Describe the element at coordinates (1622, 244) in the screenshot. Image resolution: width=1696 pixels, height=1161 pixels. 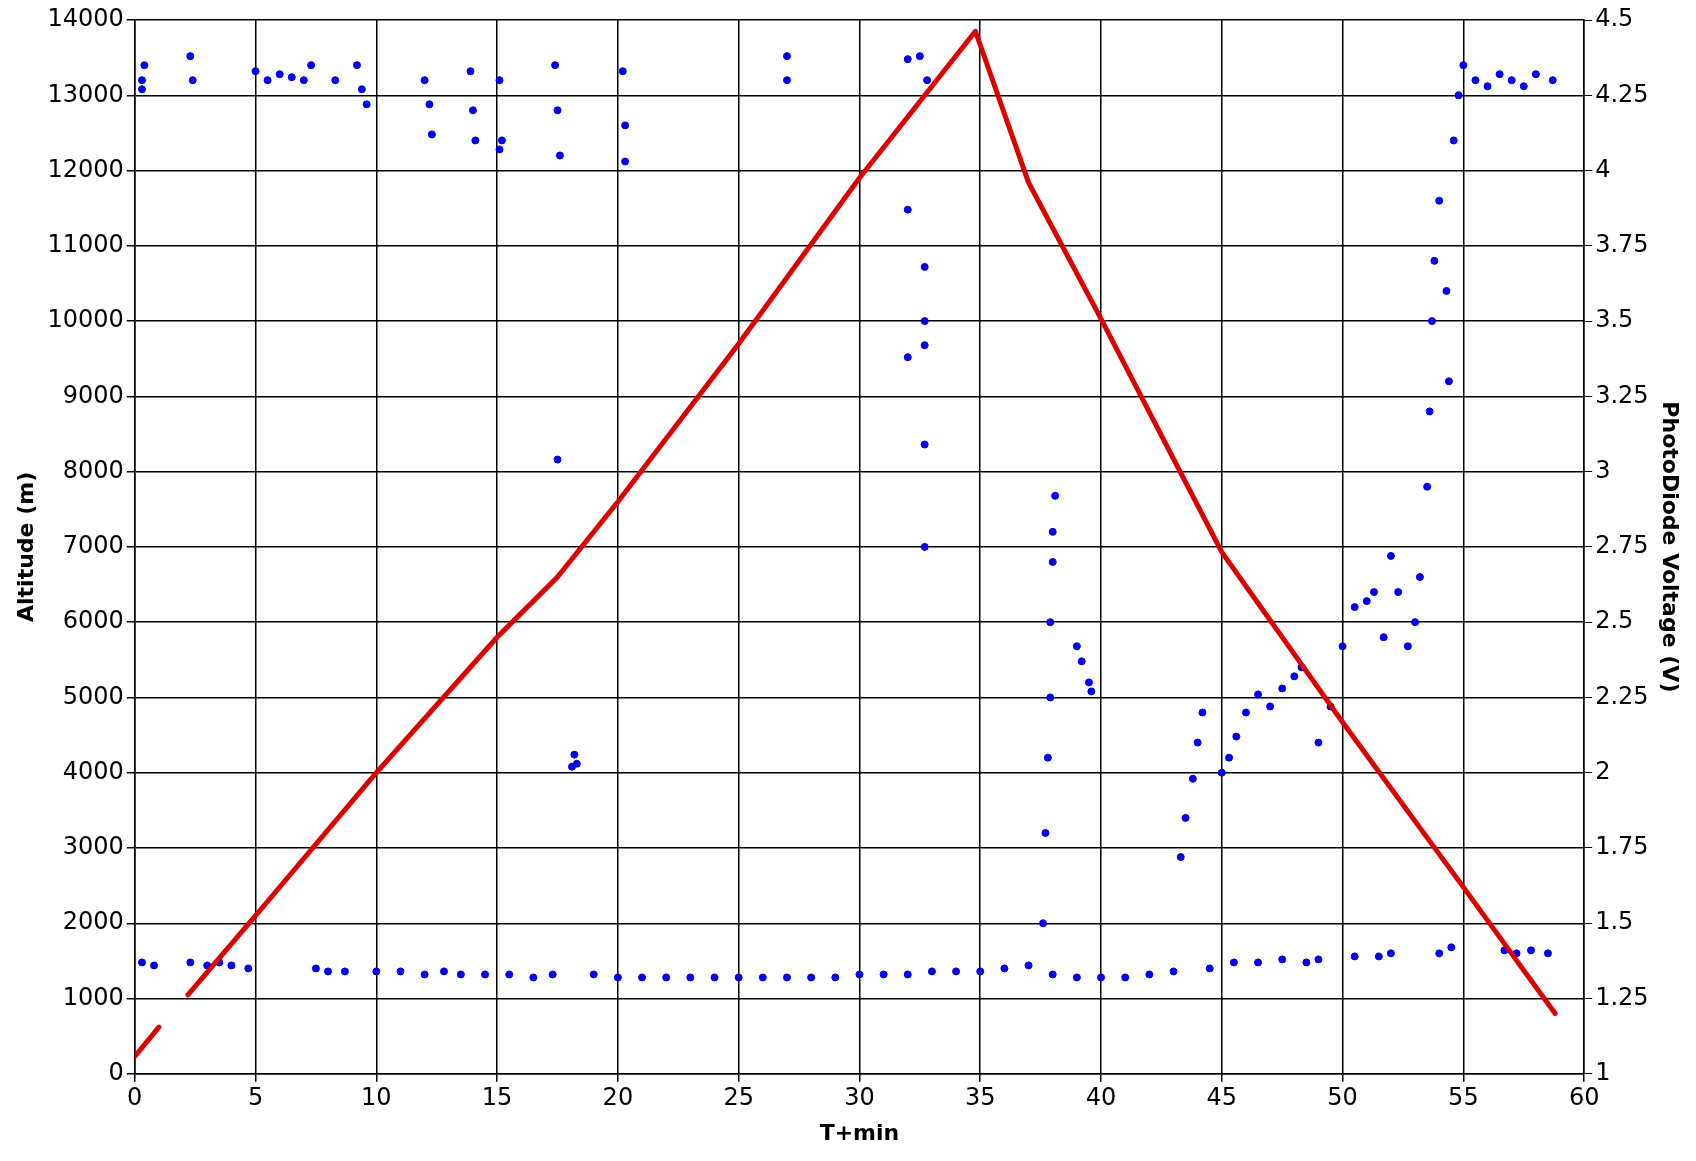
I see `y2-tick-label: 3.75` at that location.